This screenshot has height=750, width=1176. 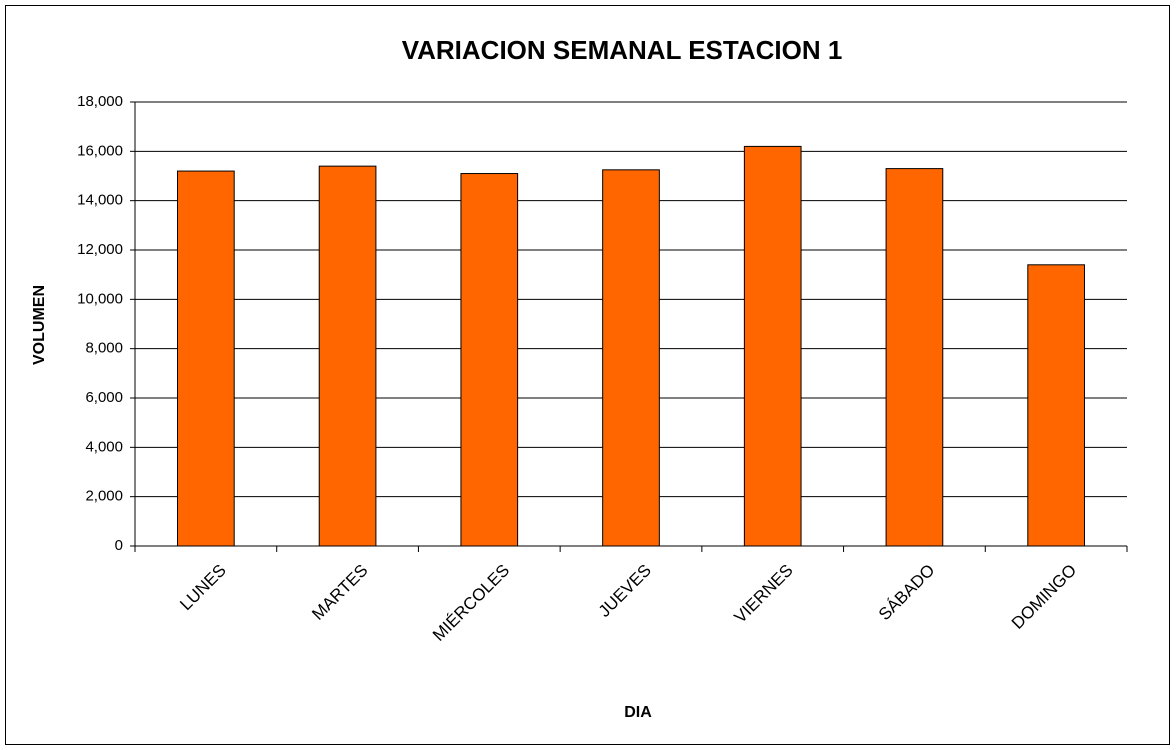 I want to click on y-tick-label: 12,000, so click(x=100, y=249).